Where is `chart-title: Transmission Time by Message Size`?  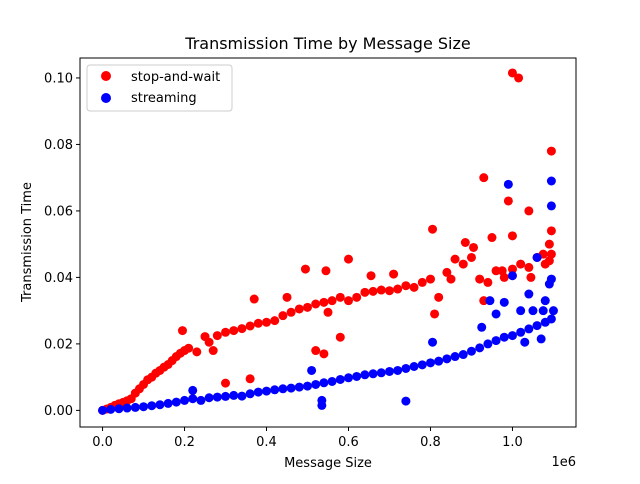
chart-title: Transmission Time by Message Size is located at coordinates (327, 43).